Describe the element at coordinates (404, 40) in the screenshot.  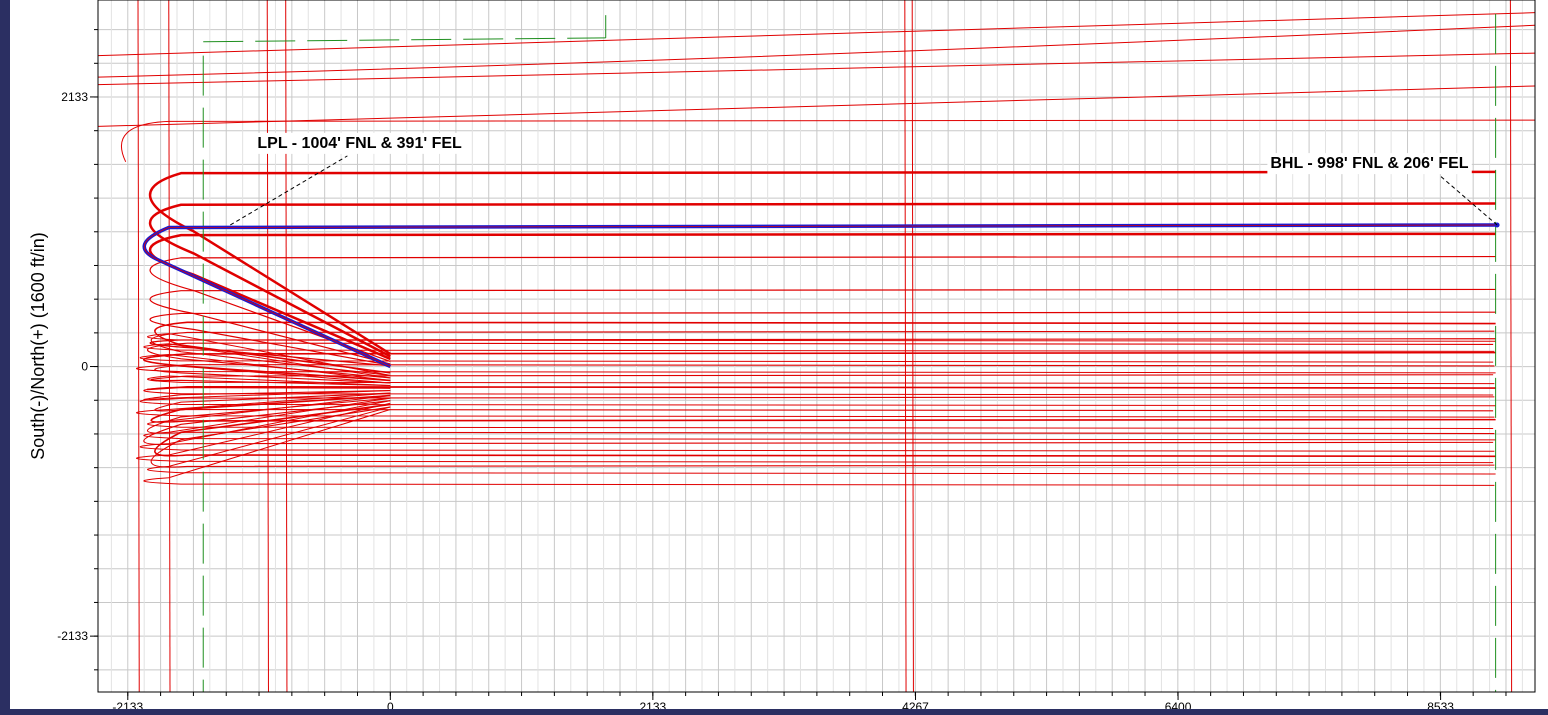
I see `lease-line` at that location.